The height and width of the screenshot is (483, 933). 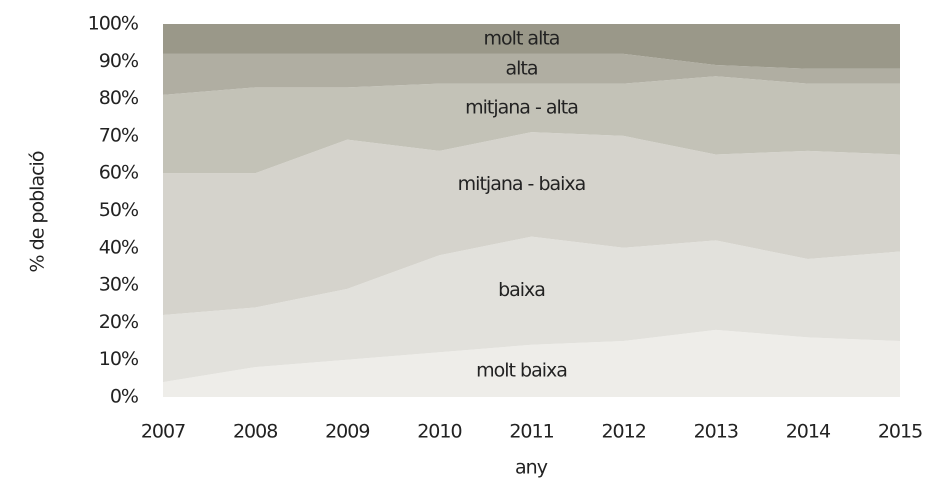 What do you see at coordinates (124, 397) in the screenshot?
I see `y-tick-label: 0%` at bounding box center [124, 397].